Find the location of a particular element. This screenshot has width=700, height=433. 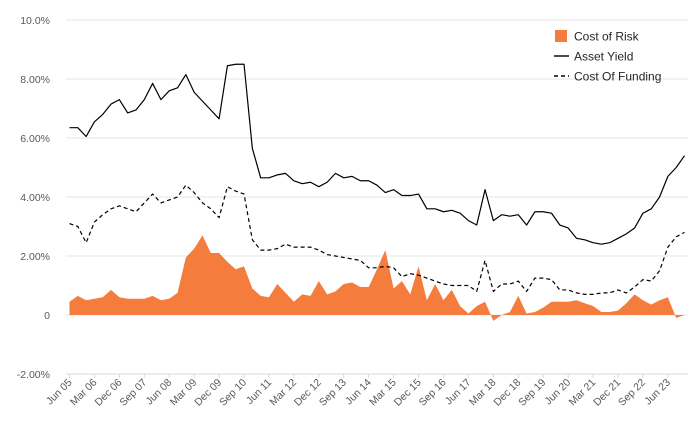

x-tick-label: Jun 23 is located at coordinates (657, 392).